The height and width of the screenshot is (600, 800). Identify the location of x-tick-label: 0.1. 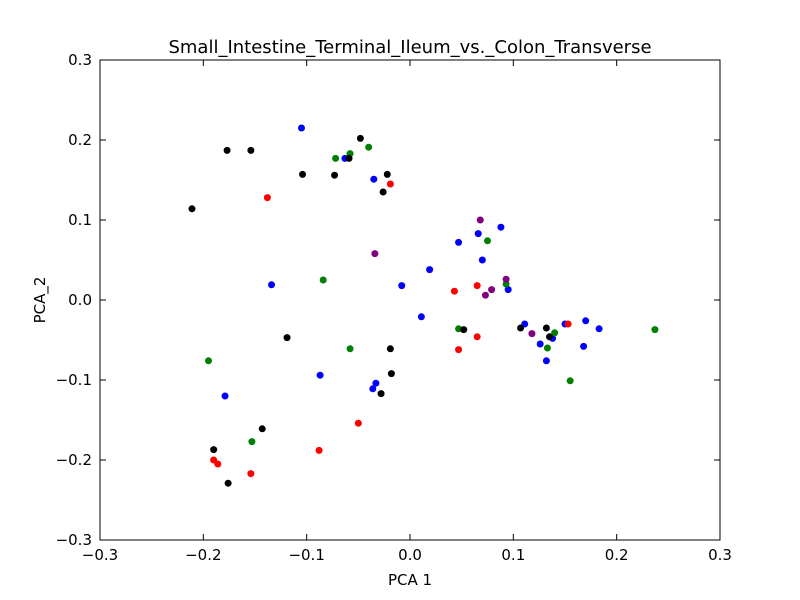
(513, 555).